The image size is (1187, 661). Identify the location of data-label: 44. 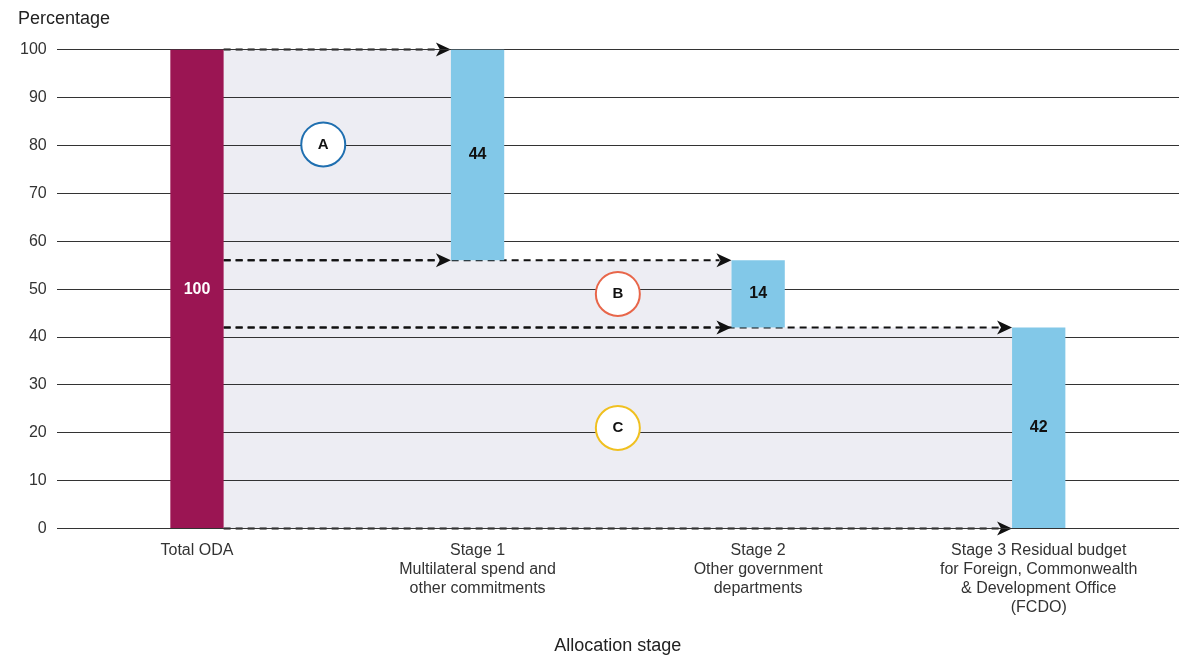
(477, 154).